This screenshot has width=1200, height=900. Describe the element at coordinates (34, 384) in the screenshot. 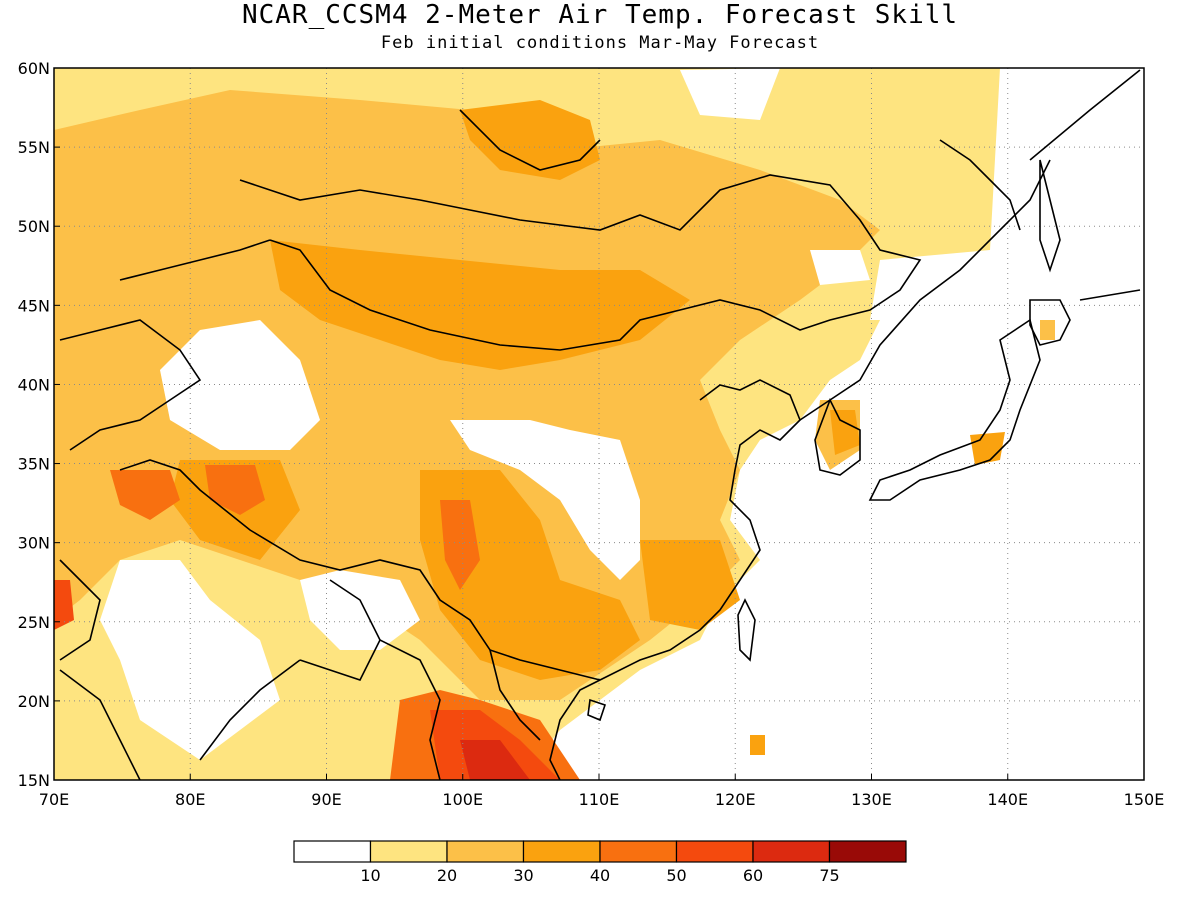

I see `lat-tick-label: 40N` at that location.